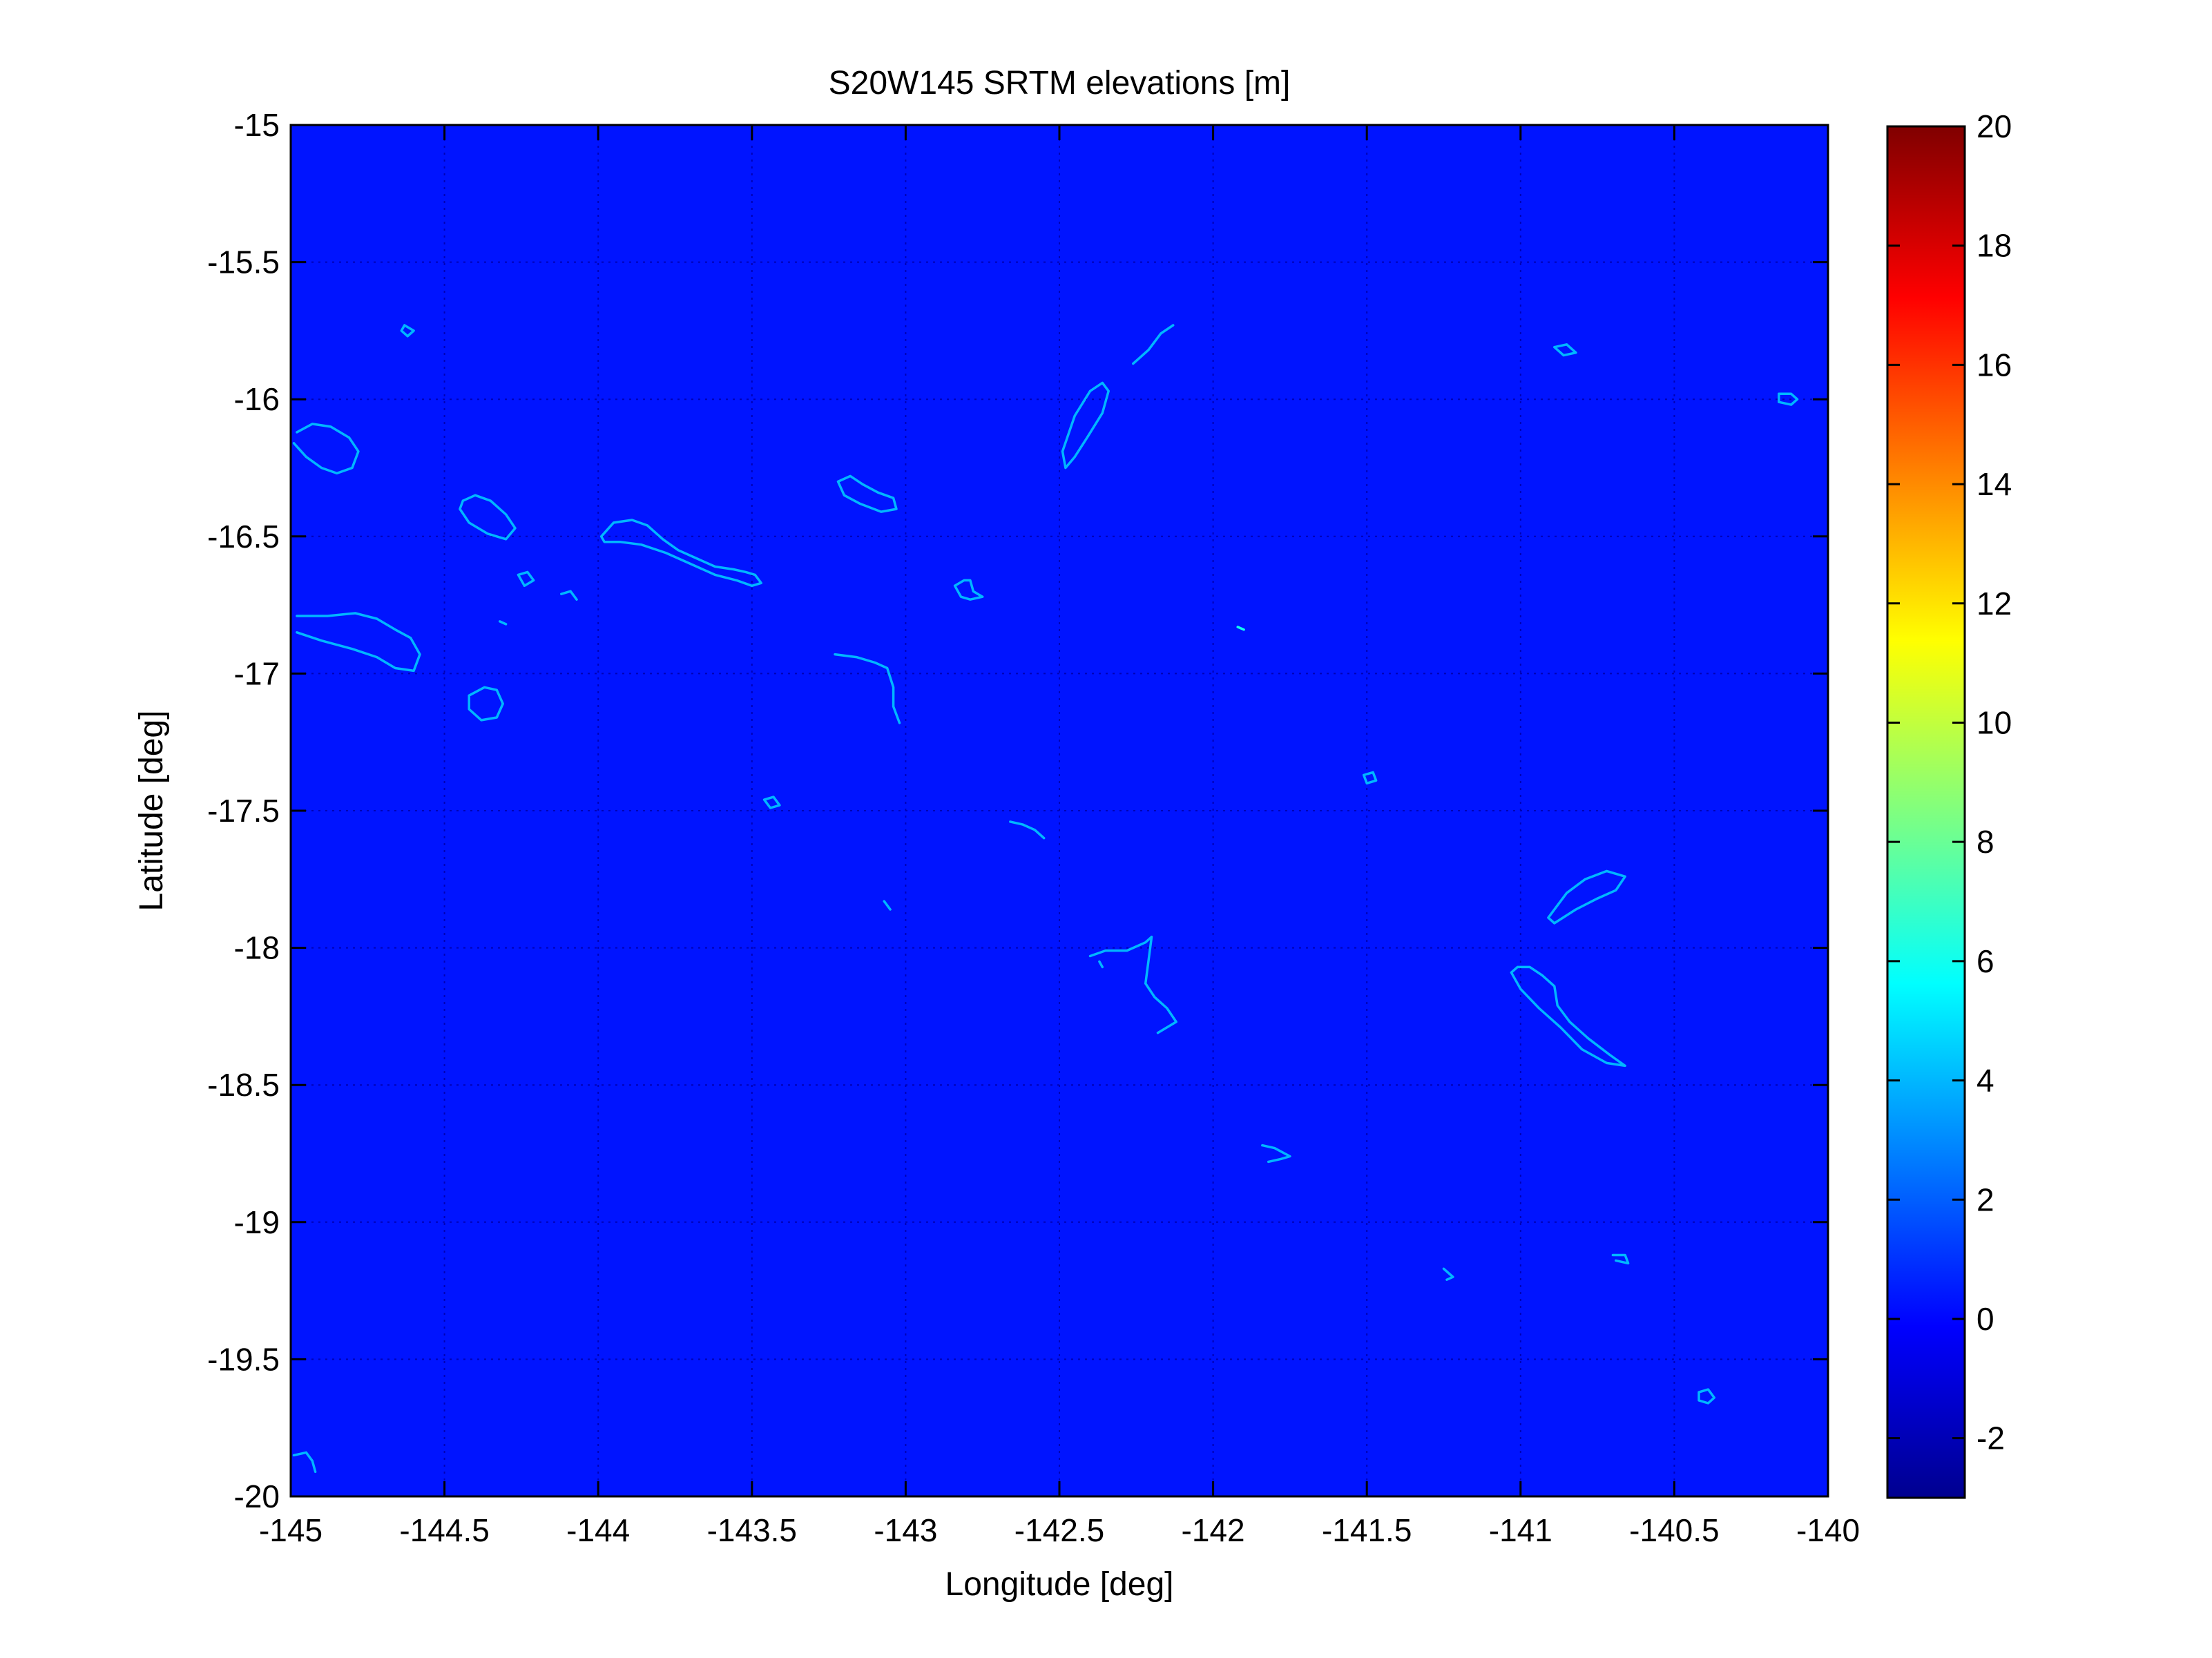 The height and width of the screenshot is (1658, 2212). I want to click on x-tick-label: -142, so click(1213, 1530).